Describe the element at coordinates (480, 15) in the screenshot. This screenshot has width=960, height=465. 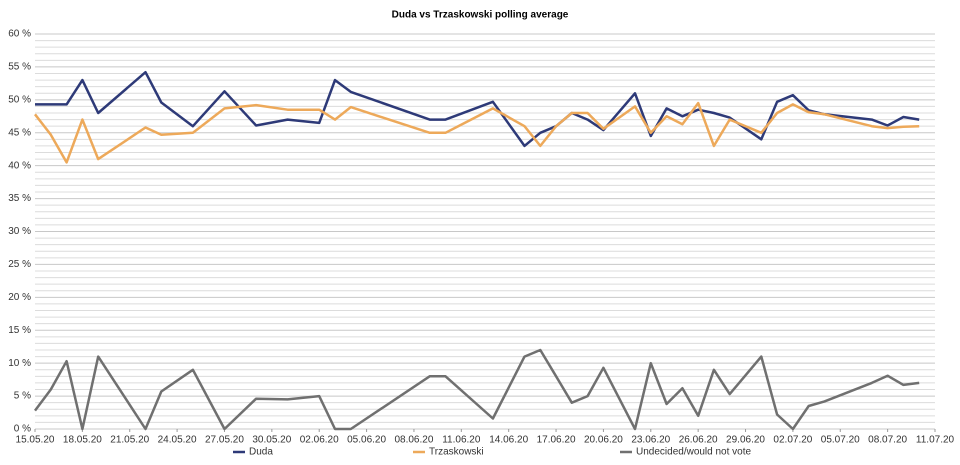
I see `chart-title: Duda vs Trzaskowski polling average` at that location.